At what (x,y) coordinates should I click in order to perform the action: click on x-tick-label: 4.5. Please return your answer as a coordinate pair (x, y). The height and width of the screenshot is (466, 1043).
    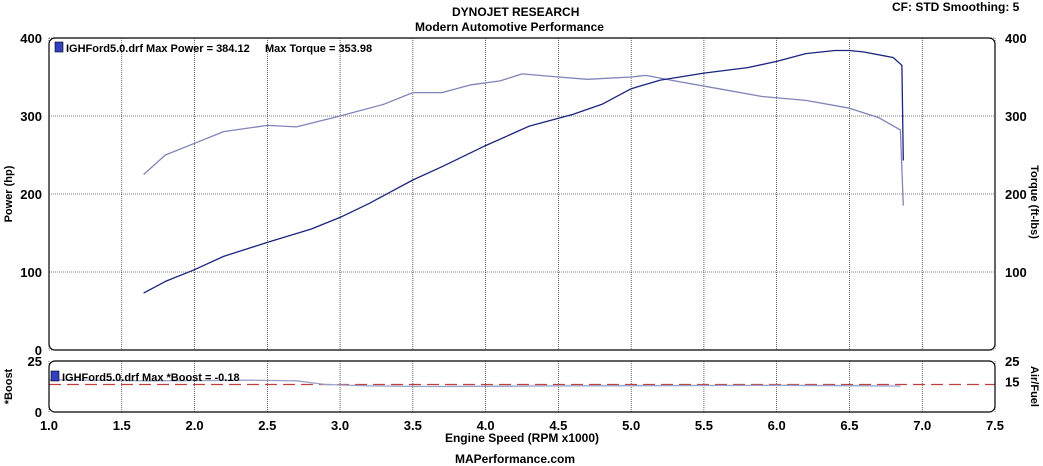
    Looking at the image, I should click on (558, 425).